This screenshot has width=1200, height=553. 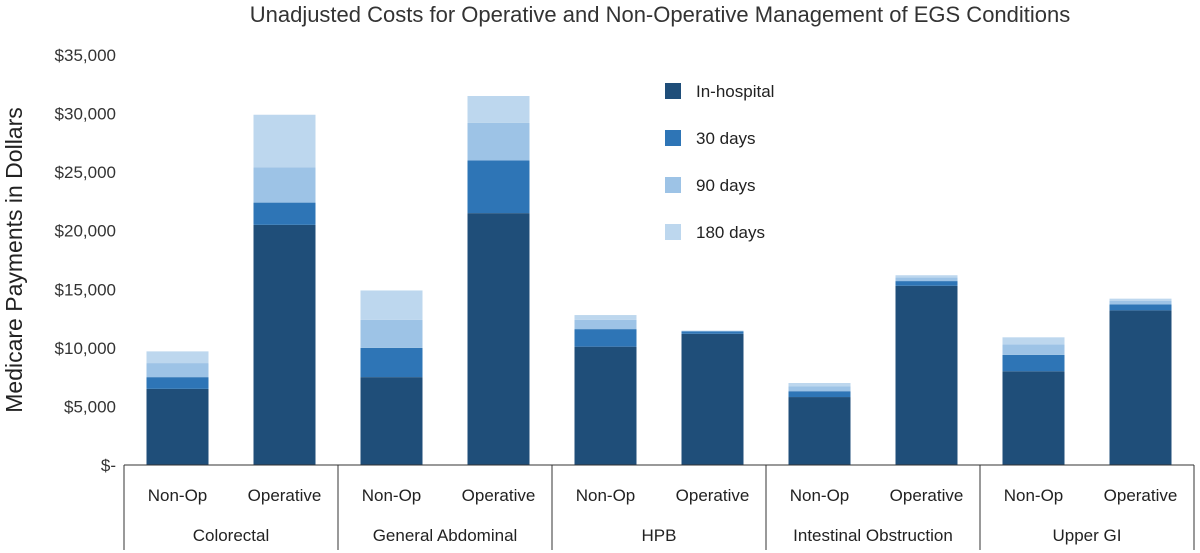 I want to click on x-group-label: General Abdominal, so click(x=445, y=535).